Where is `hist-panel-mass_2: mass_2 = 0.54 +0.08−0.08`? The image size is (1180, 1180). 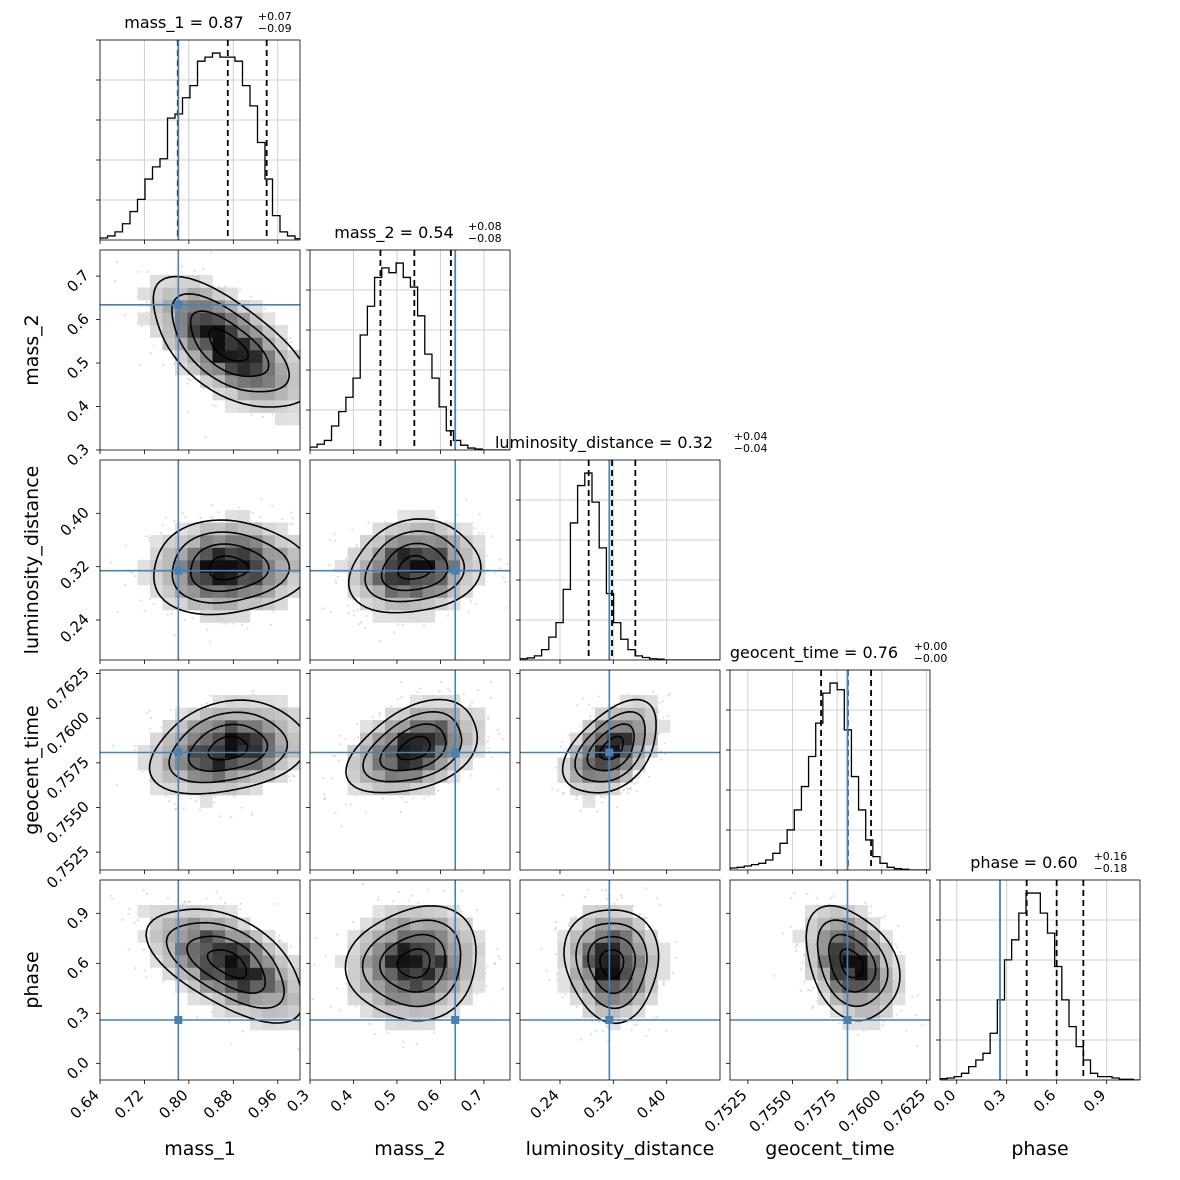
hist-panel-mass_2: mass_2 = 0.54 +0.08−0.08 is located at coordinates (408, 337).